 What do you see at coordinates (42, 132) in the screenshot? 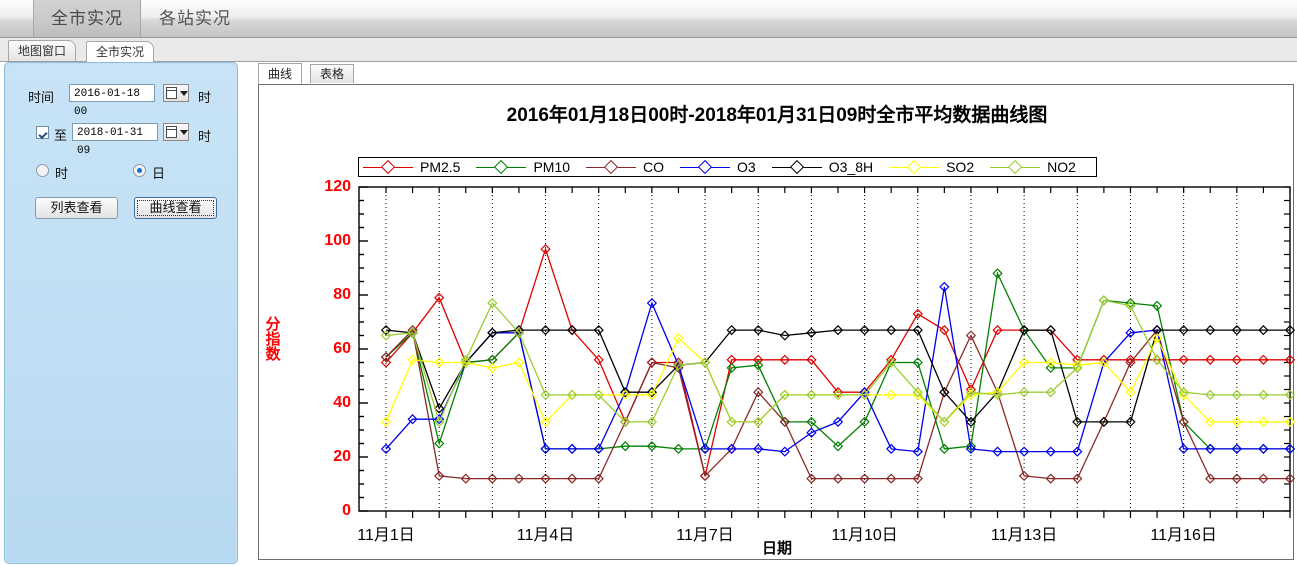
I see `end-time-enable-checkbox` at bounding box center [42, 132].